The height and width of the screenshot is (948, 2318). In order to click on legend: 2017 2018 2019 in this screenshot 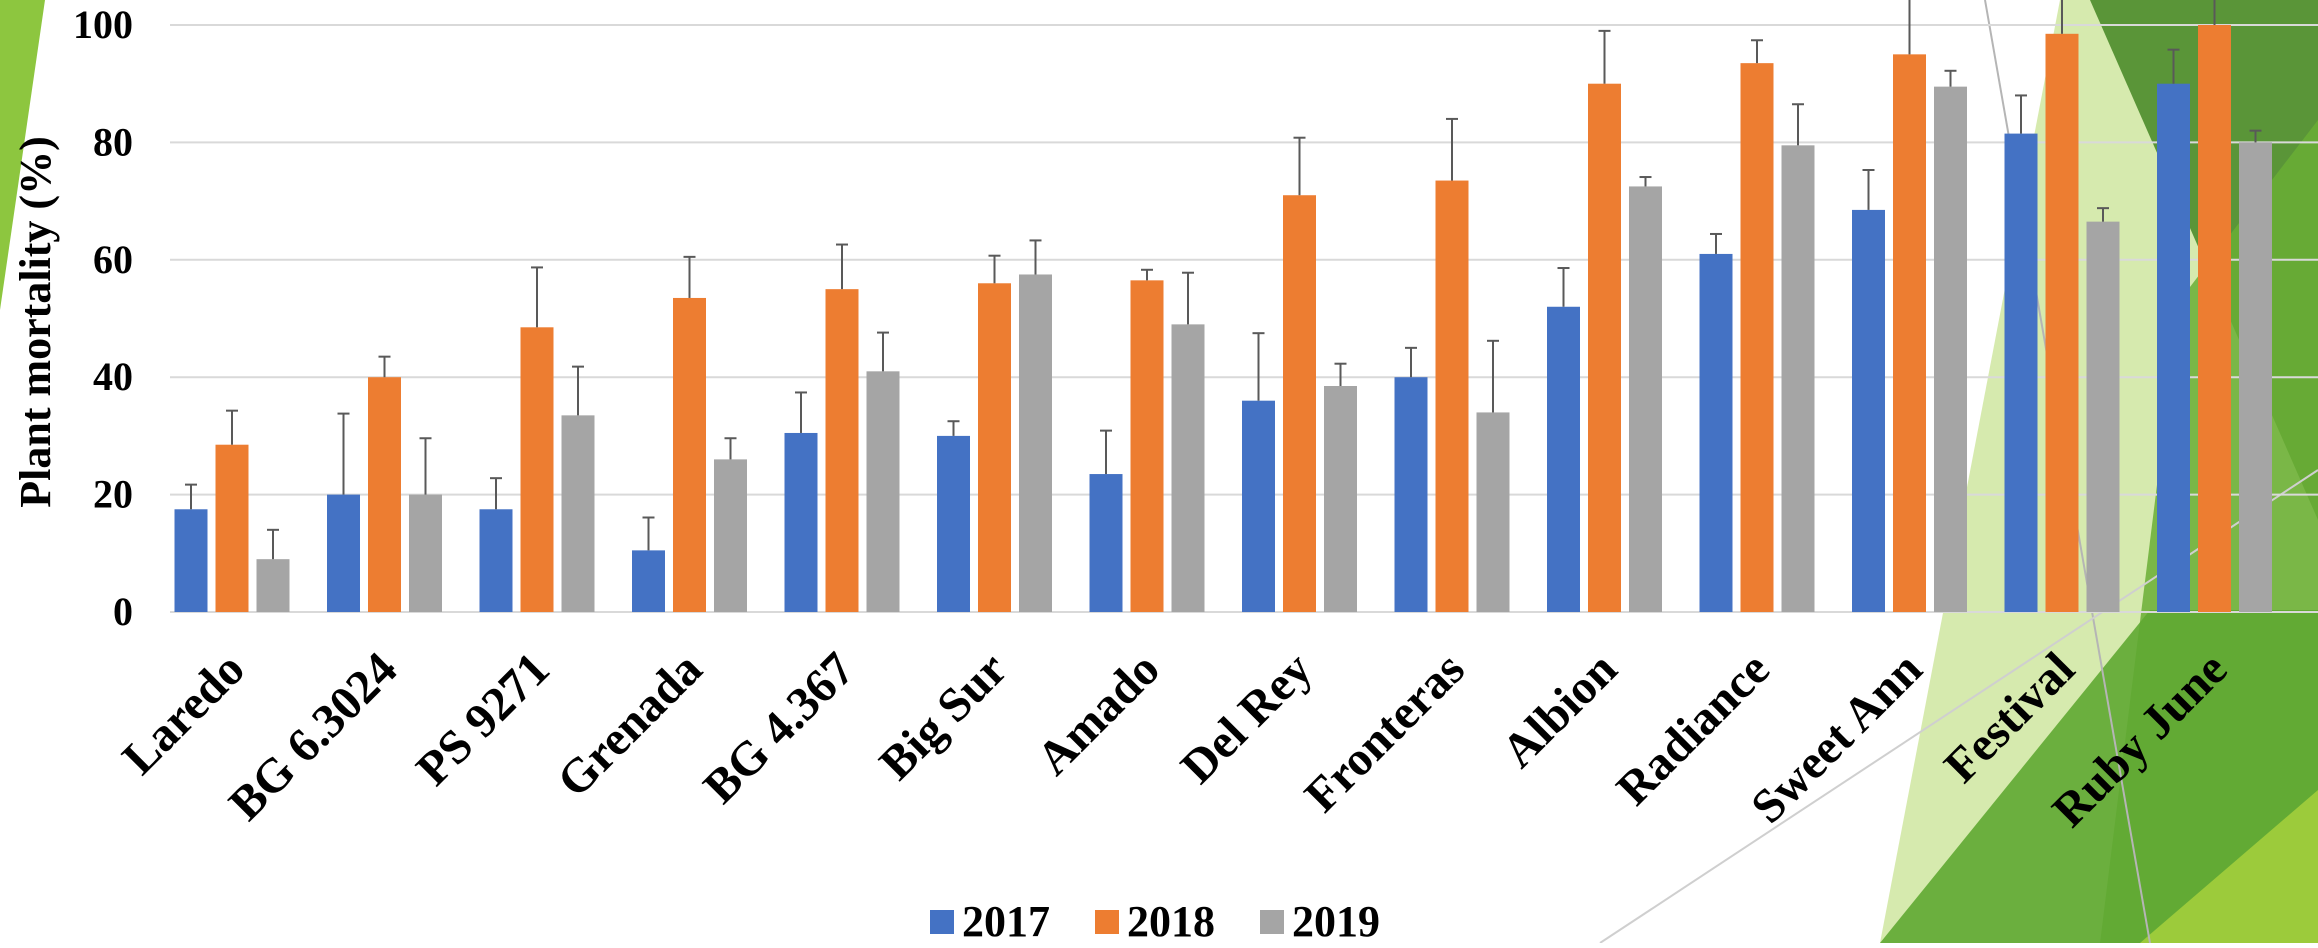, I will do `click(1155, 921)`.